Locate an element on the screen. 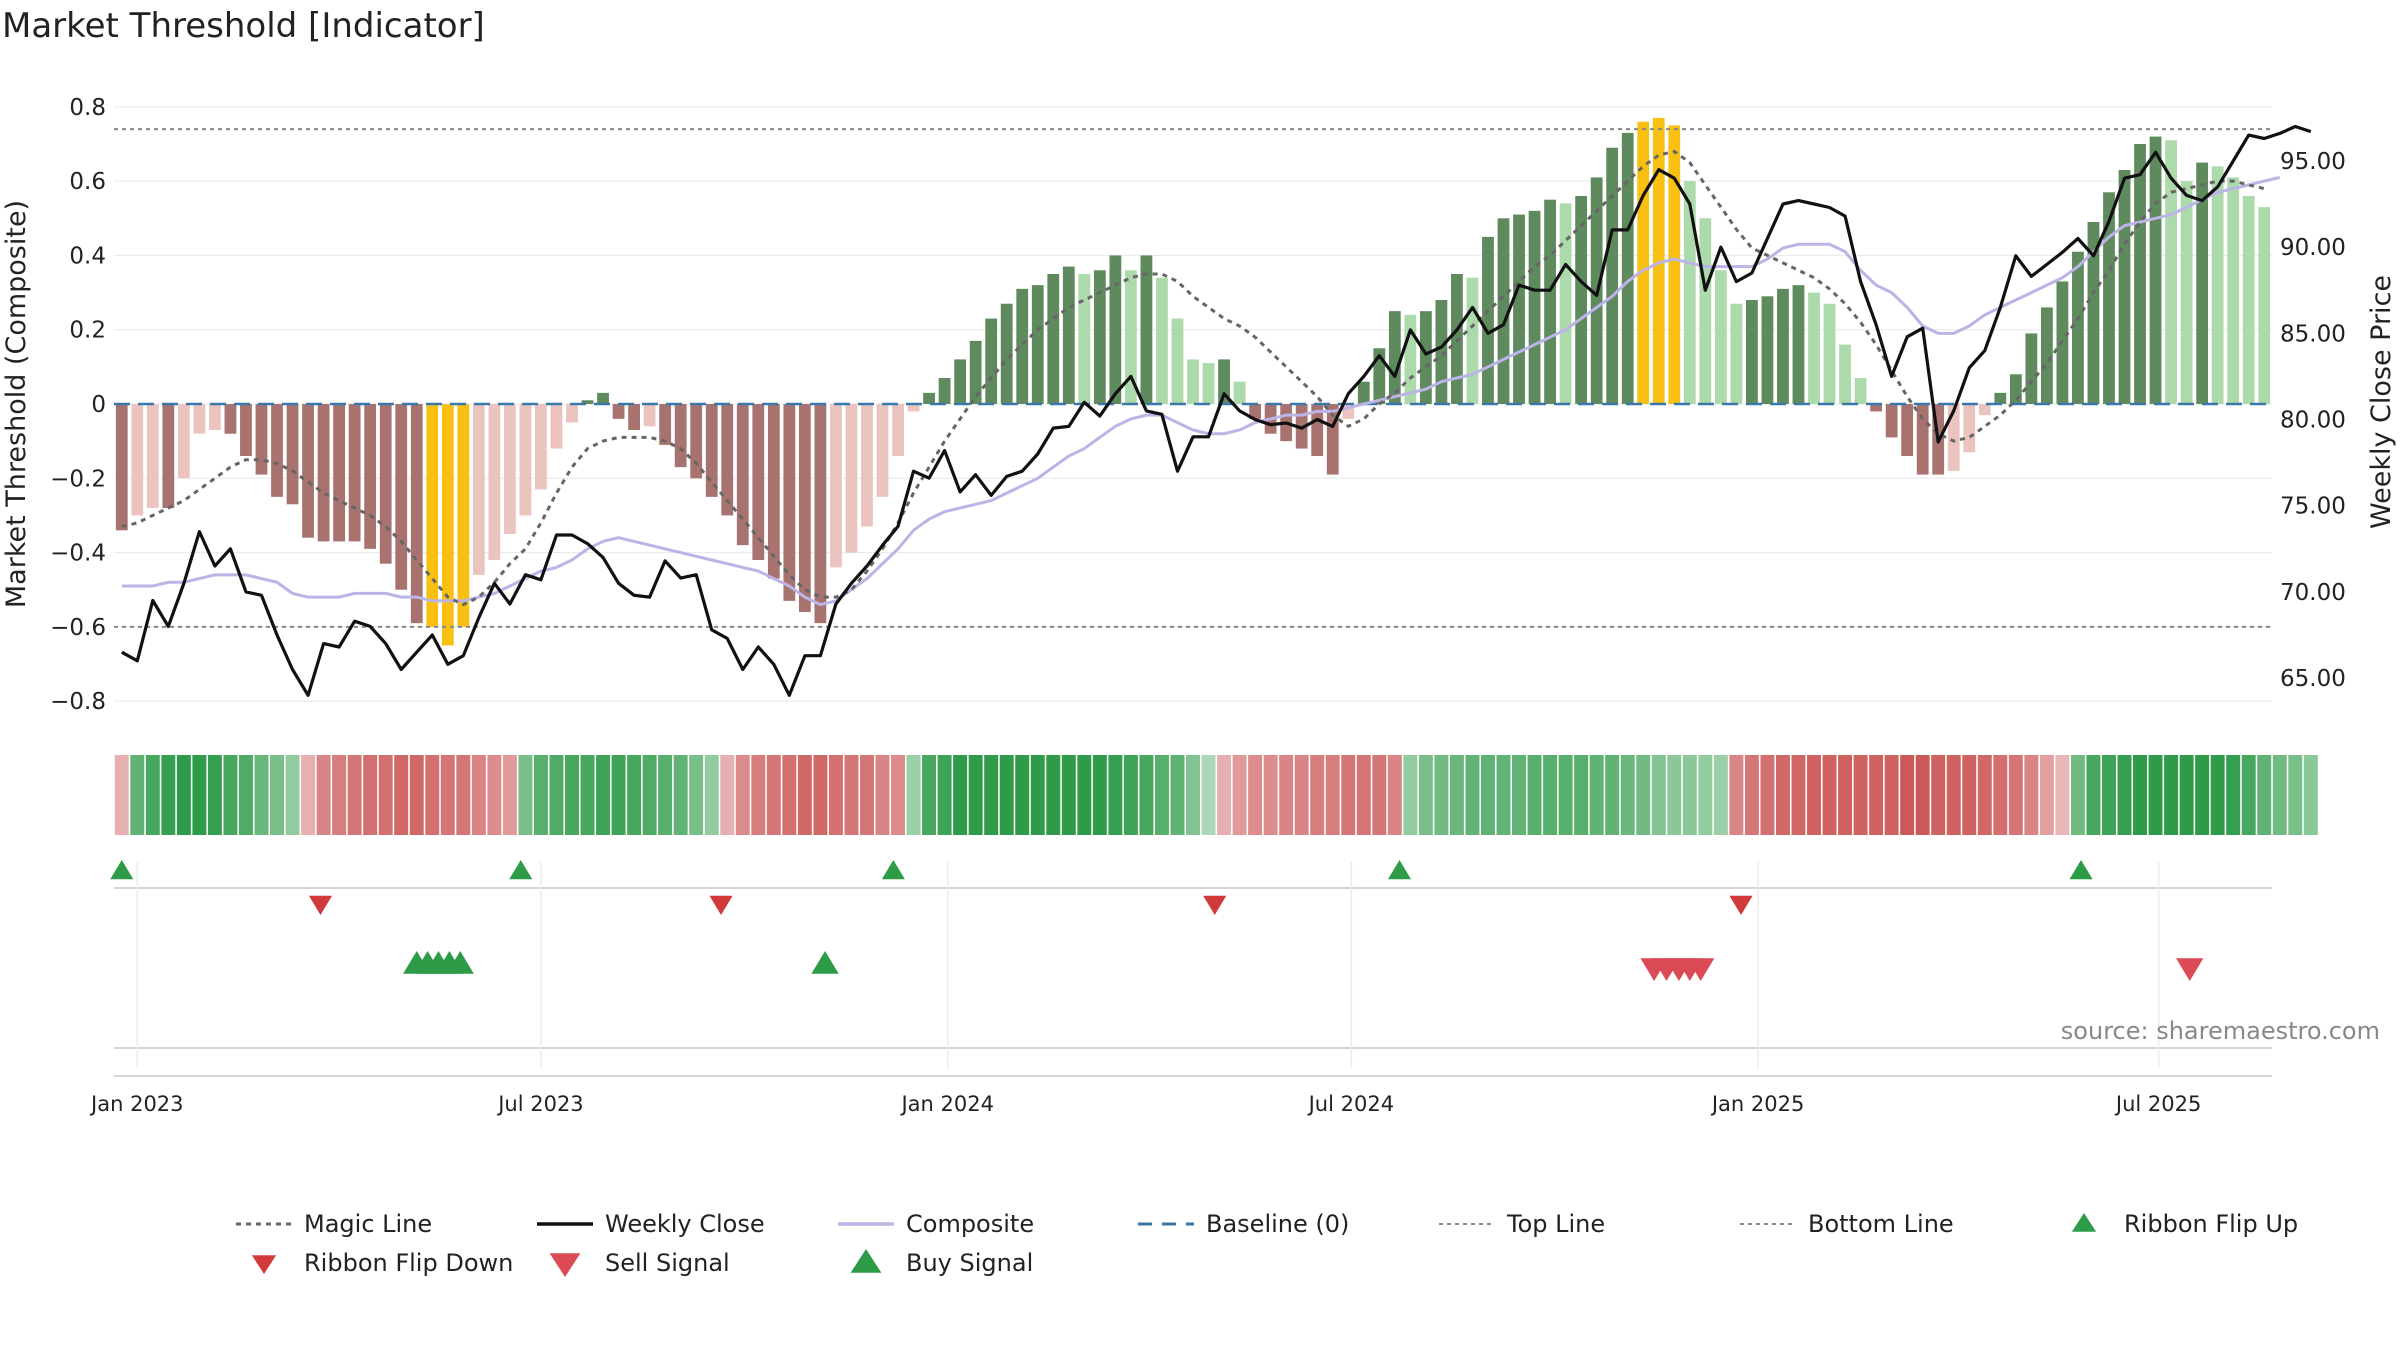  y2-tick-label: 70.00 is located at coordinates (2313, 593).